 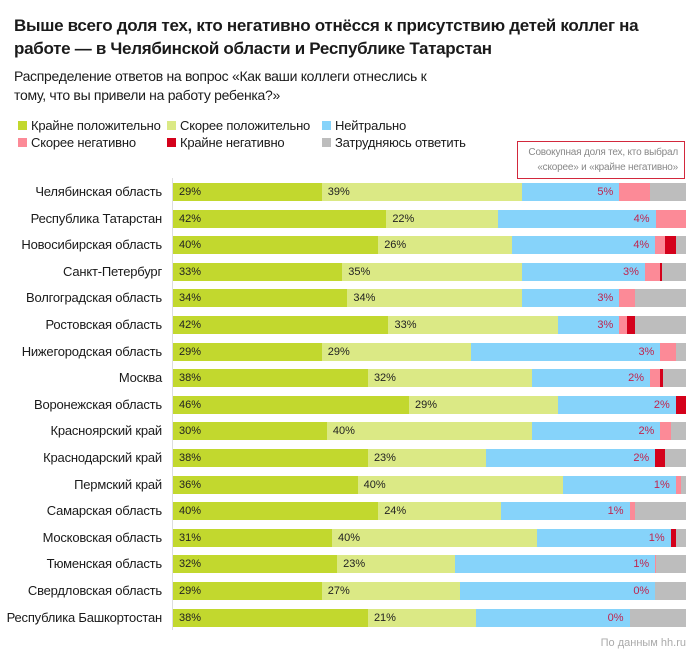 I want to click on category-label: Челябинская область, so click(x=98, y=191).